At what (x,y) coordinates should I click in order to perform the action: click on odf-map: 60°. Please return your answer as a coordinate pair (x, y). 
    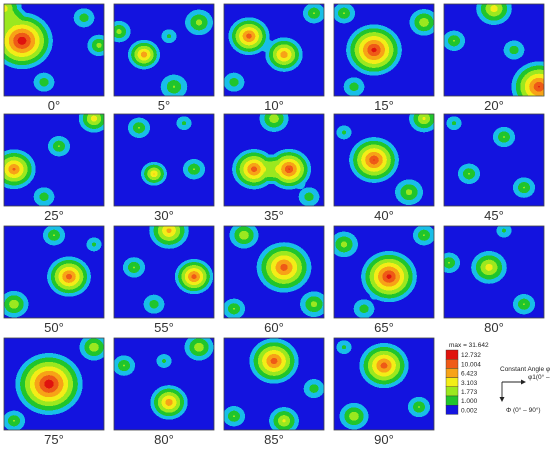
    Looking at the image, I should click on (274, 280).